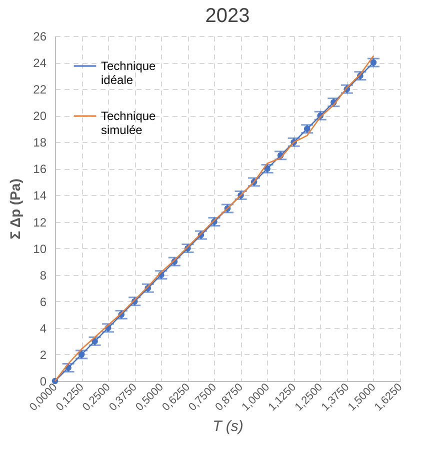 This screenshot has height=475, width=442. Describe the element at coordinates (128, 73) in the screenshot. I see `legend-label: Technique idéale` at that location.